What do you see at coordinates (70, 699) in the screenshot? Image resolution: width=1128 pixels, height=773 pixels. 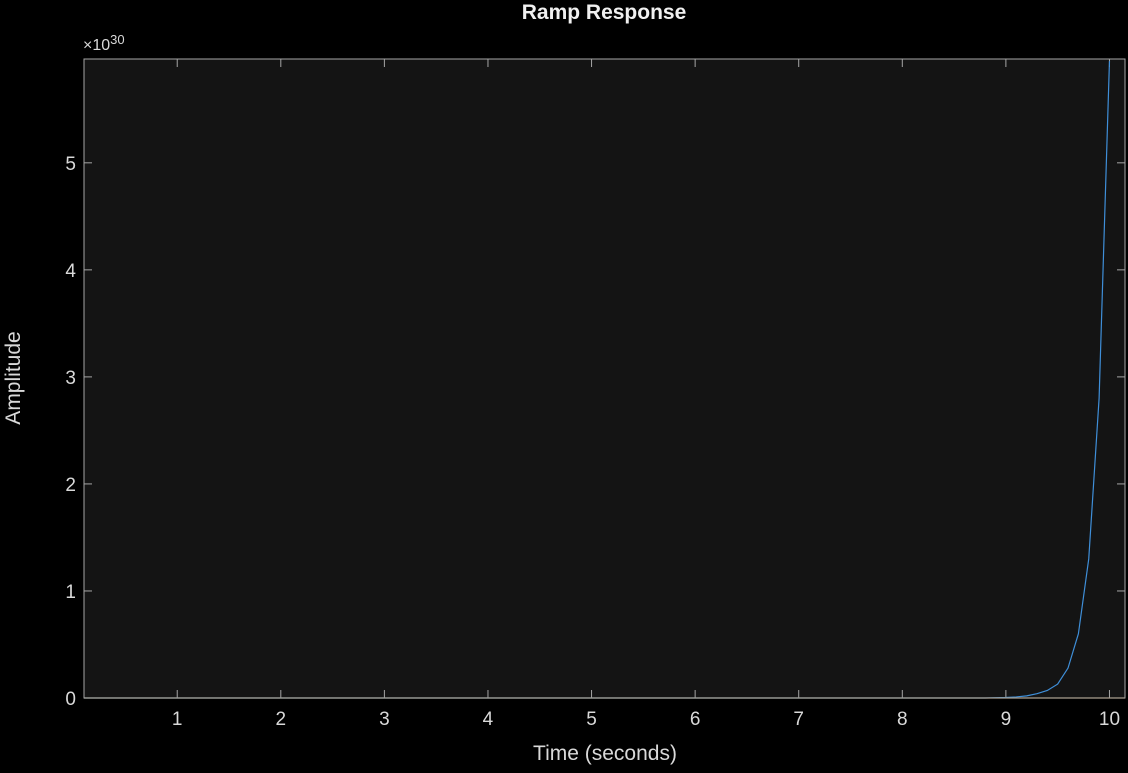 I see `y-tick-label: 0` at bounding box center [70, 699].